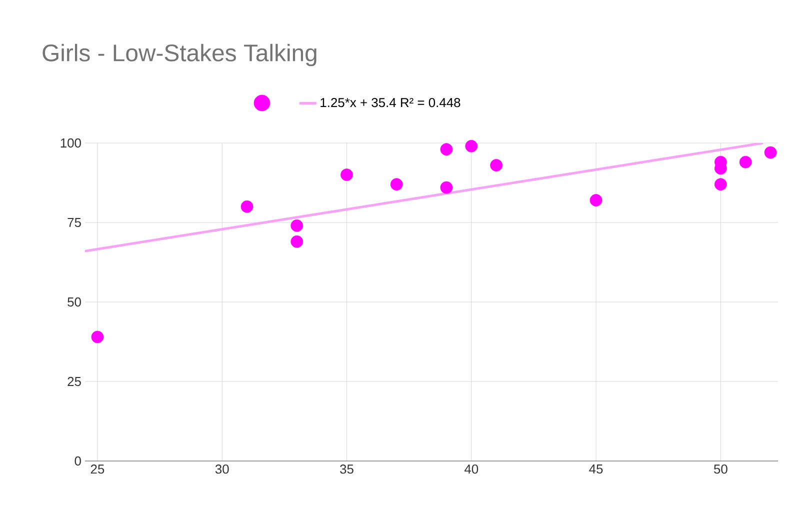 The height and width of the screenshot is (523, 807). I want to click on legend-label: 1.25*x + 35.4 R² = 0.448, so click(390, 103).